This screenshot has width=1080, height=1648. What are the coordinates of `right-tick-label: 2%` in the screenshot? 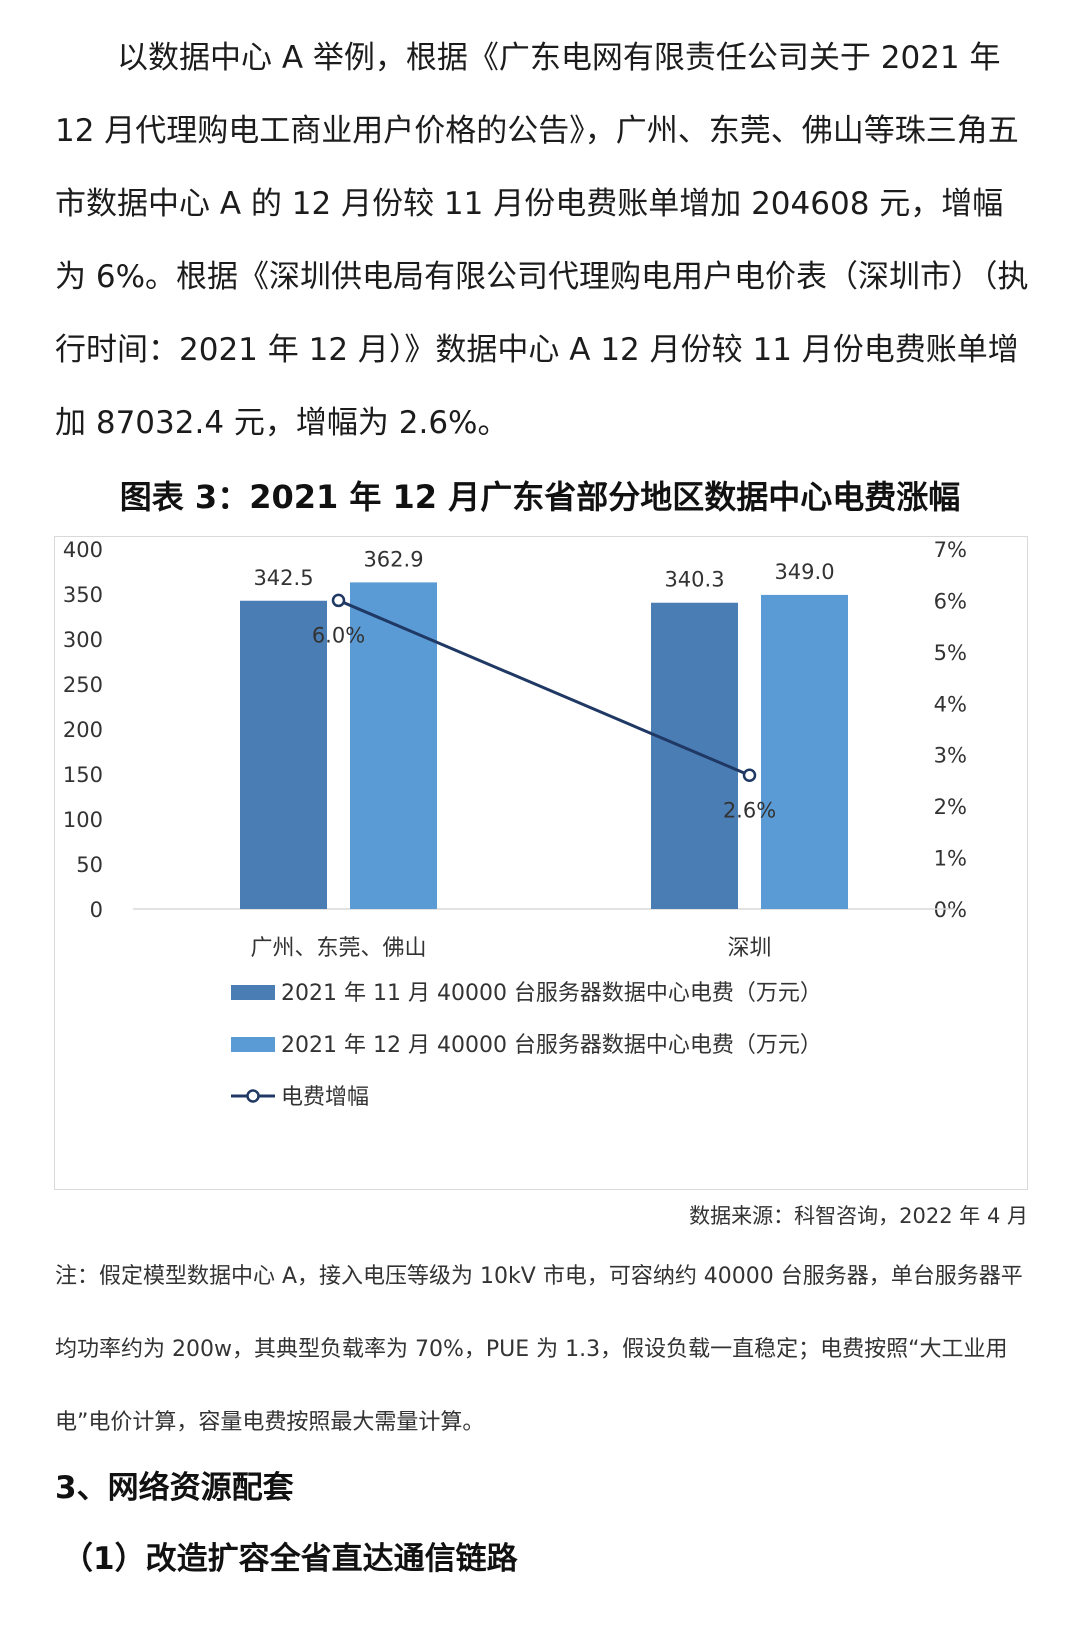 It's located at (950, 807).